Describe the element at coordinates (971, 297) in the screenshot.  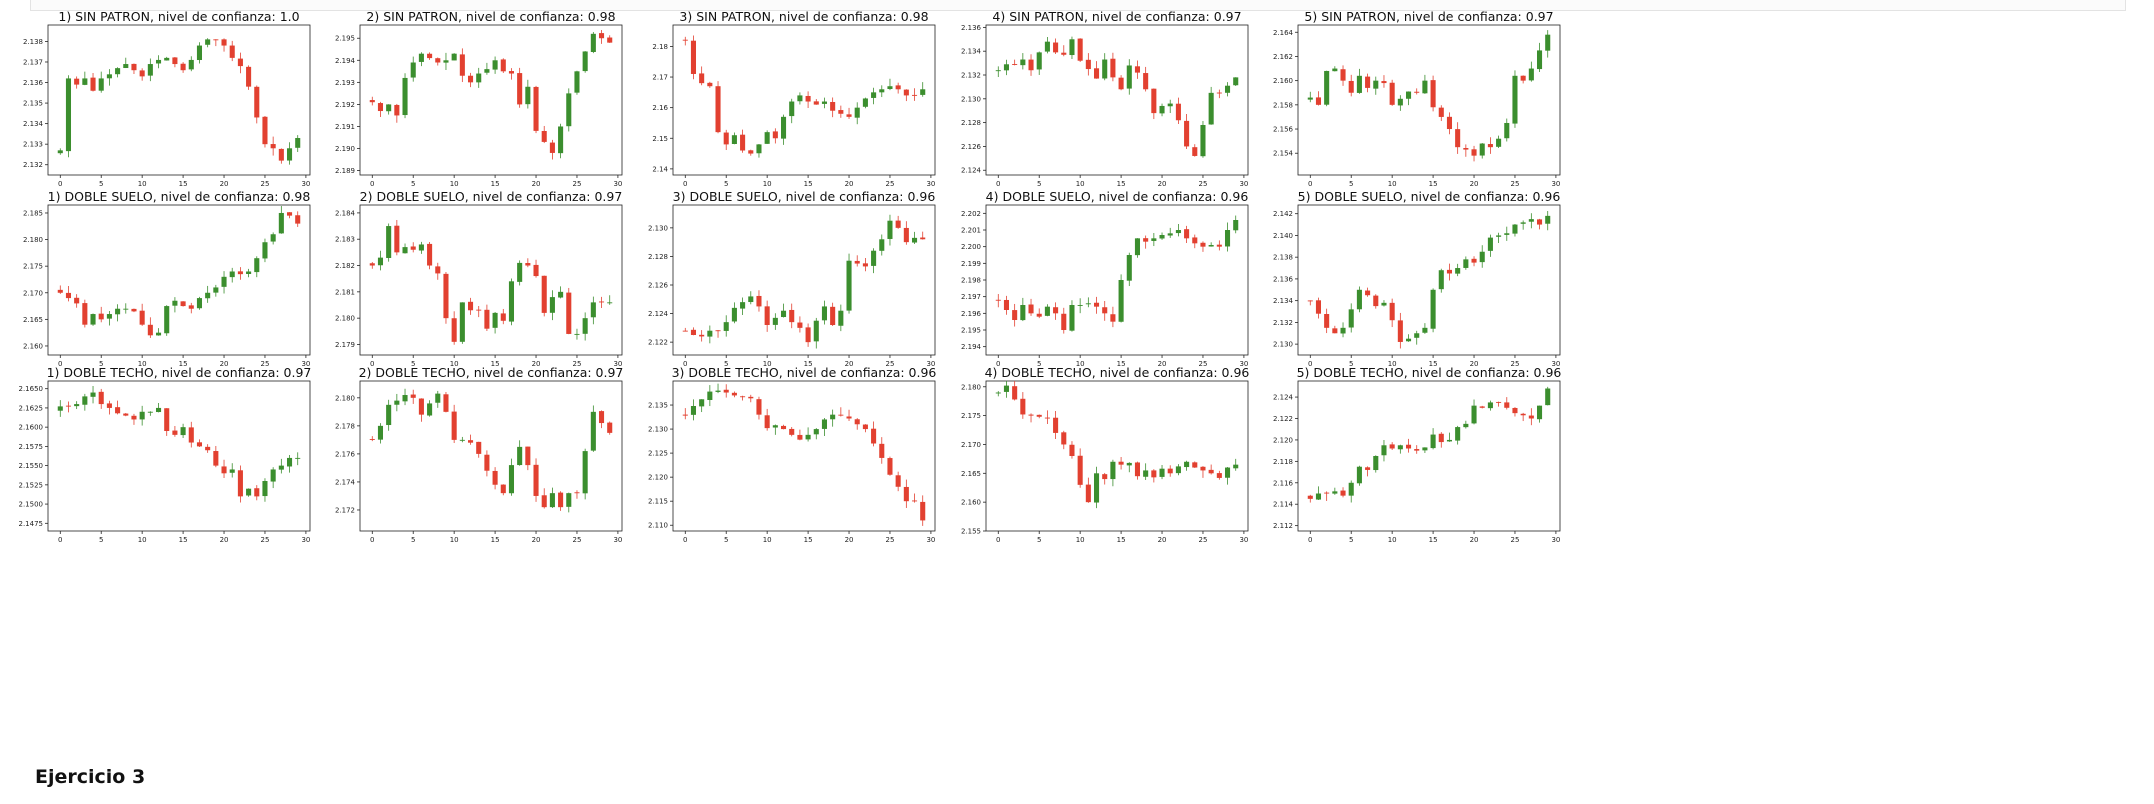
I see `y-tick-label: 2.197` at that location.